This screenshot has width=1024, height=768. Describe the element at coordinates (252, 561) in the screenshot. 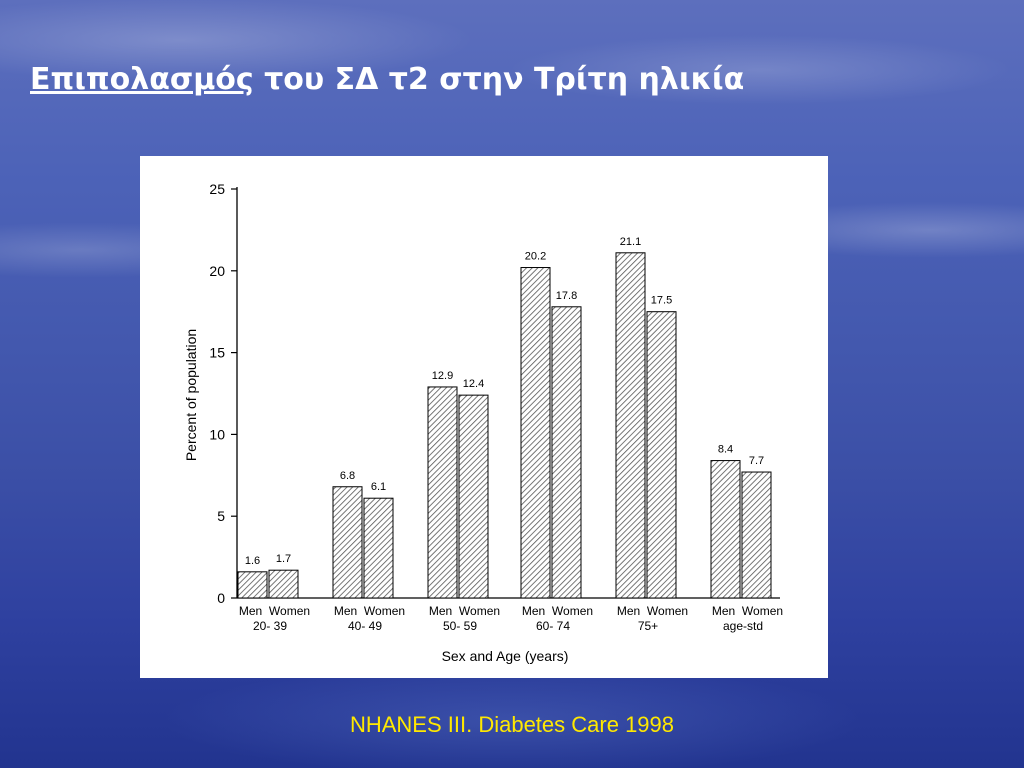

I see `bar-value-label: 1.6` at that location.